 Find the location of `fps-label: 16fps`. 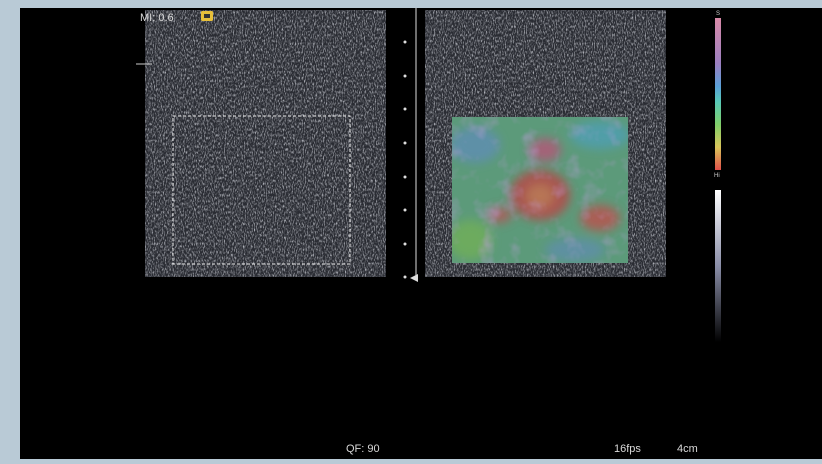

fps-label: 16fps is located at coordinates (627, 449).